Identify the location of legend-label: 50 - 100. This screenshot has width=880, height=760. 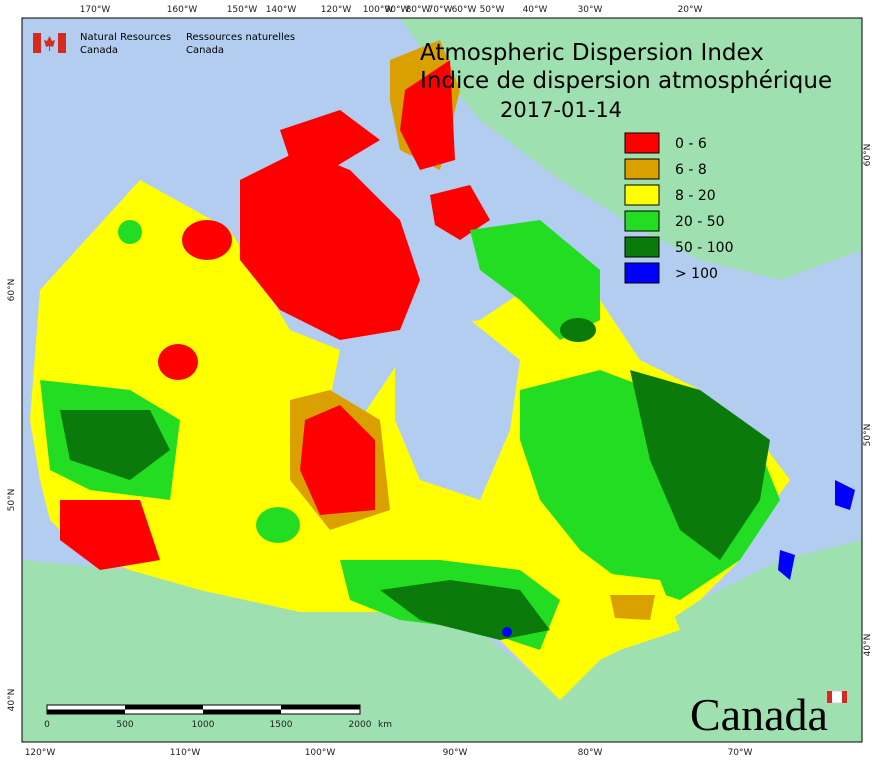
(704, 248).